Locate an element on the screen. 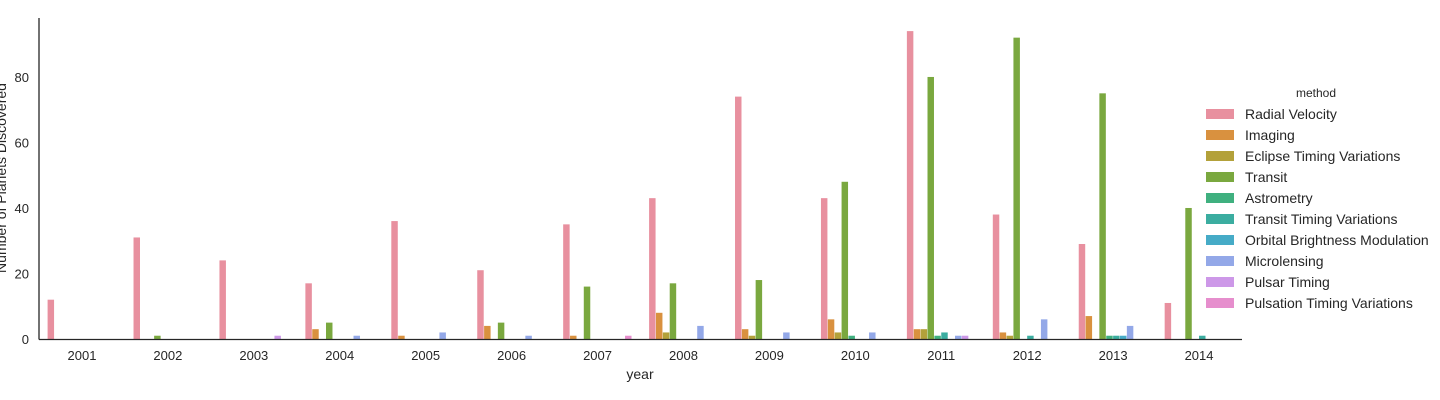 Image resolution: width=1440 pixels, height=400 pixels. legend-item: Pulsar Timing is located at coordinates (1268, 282).